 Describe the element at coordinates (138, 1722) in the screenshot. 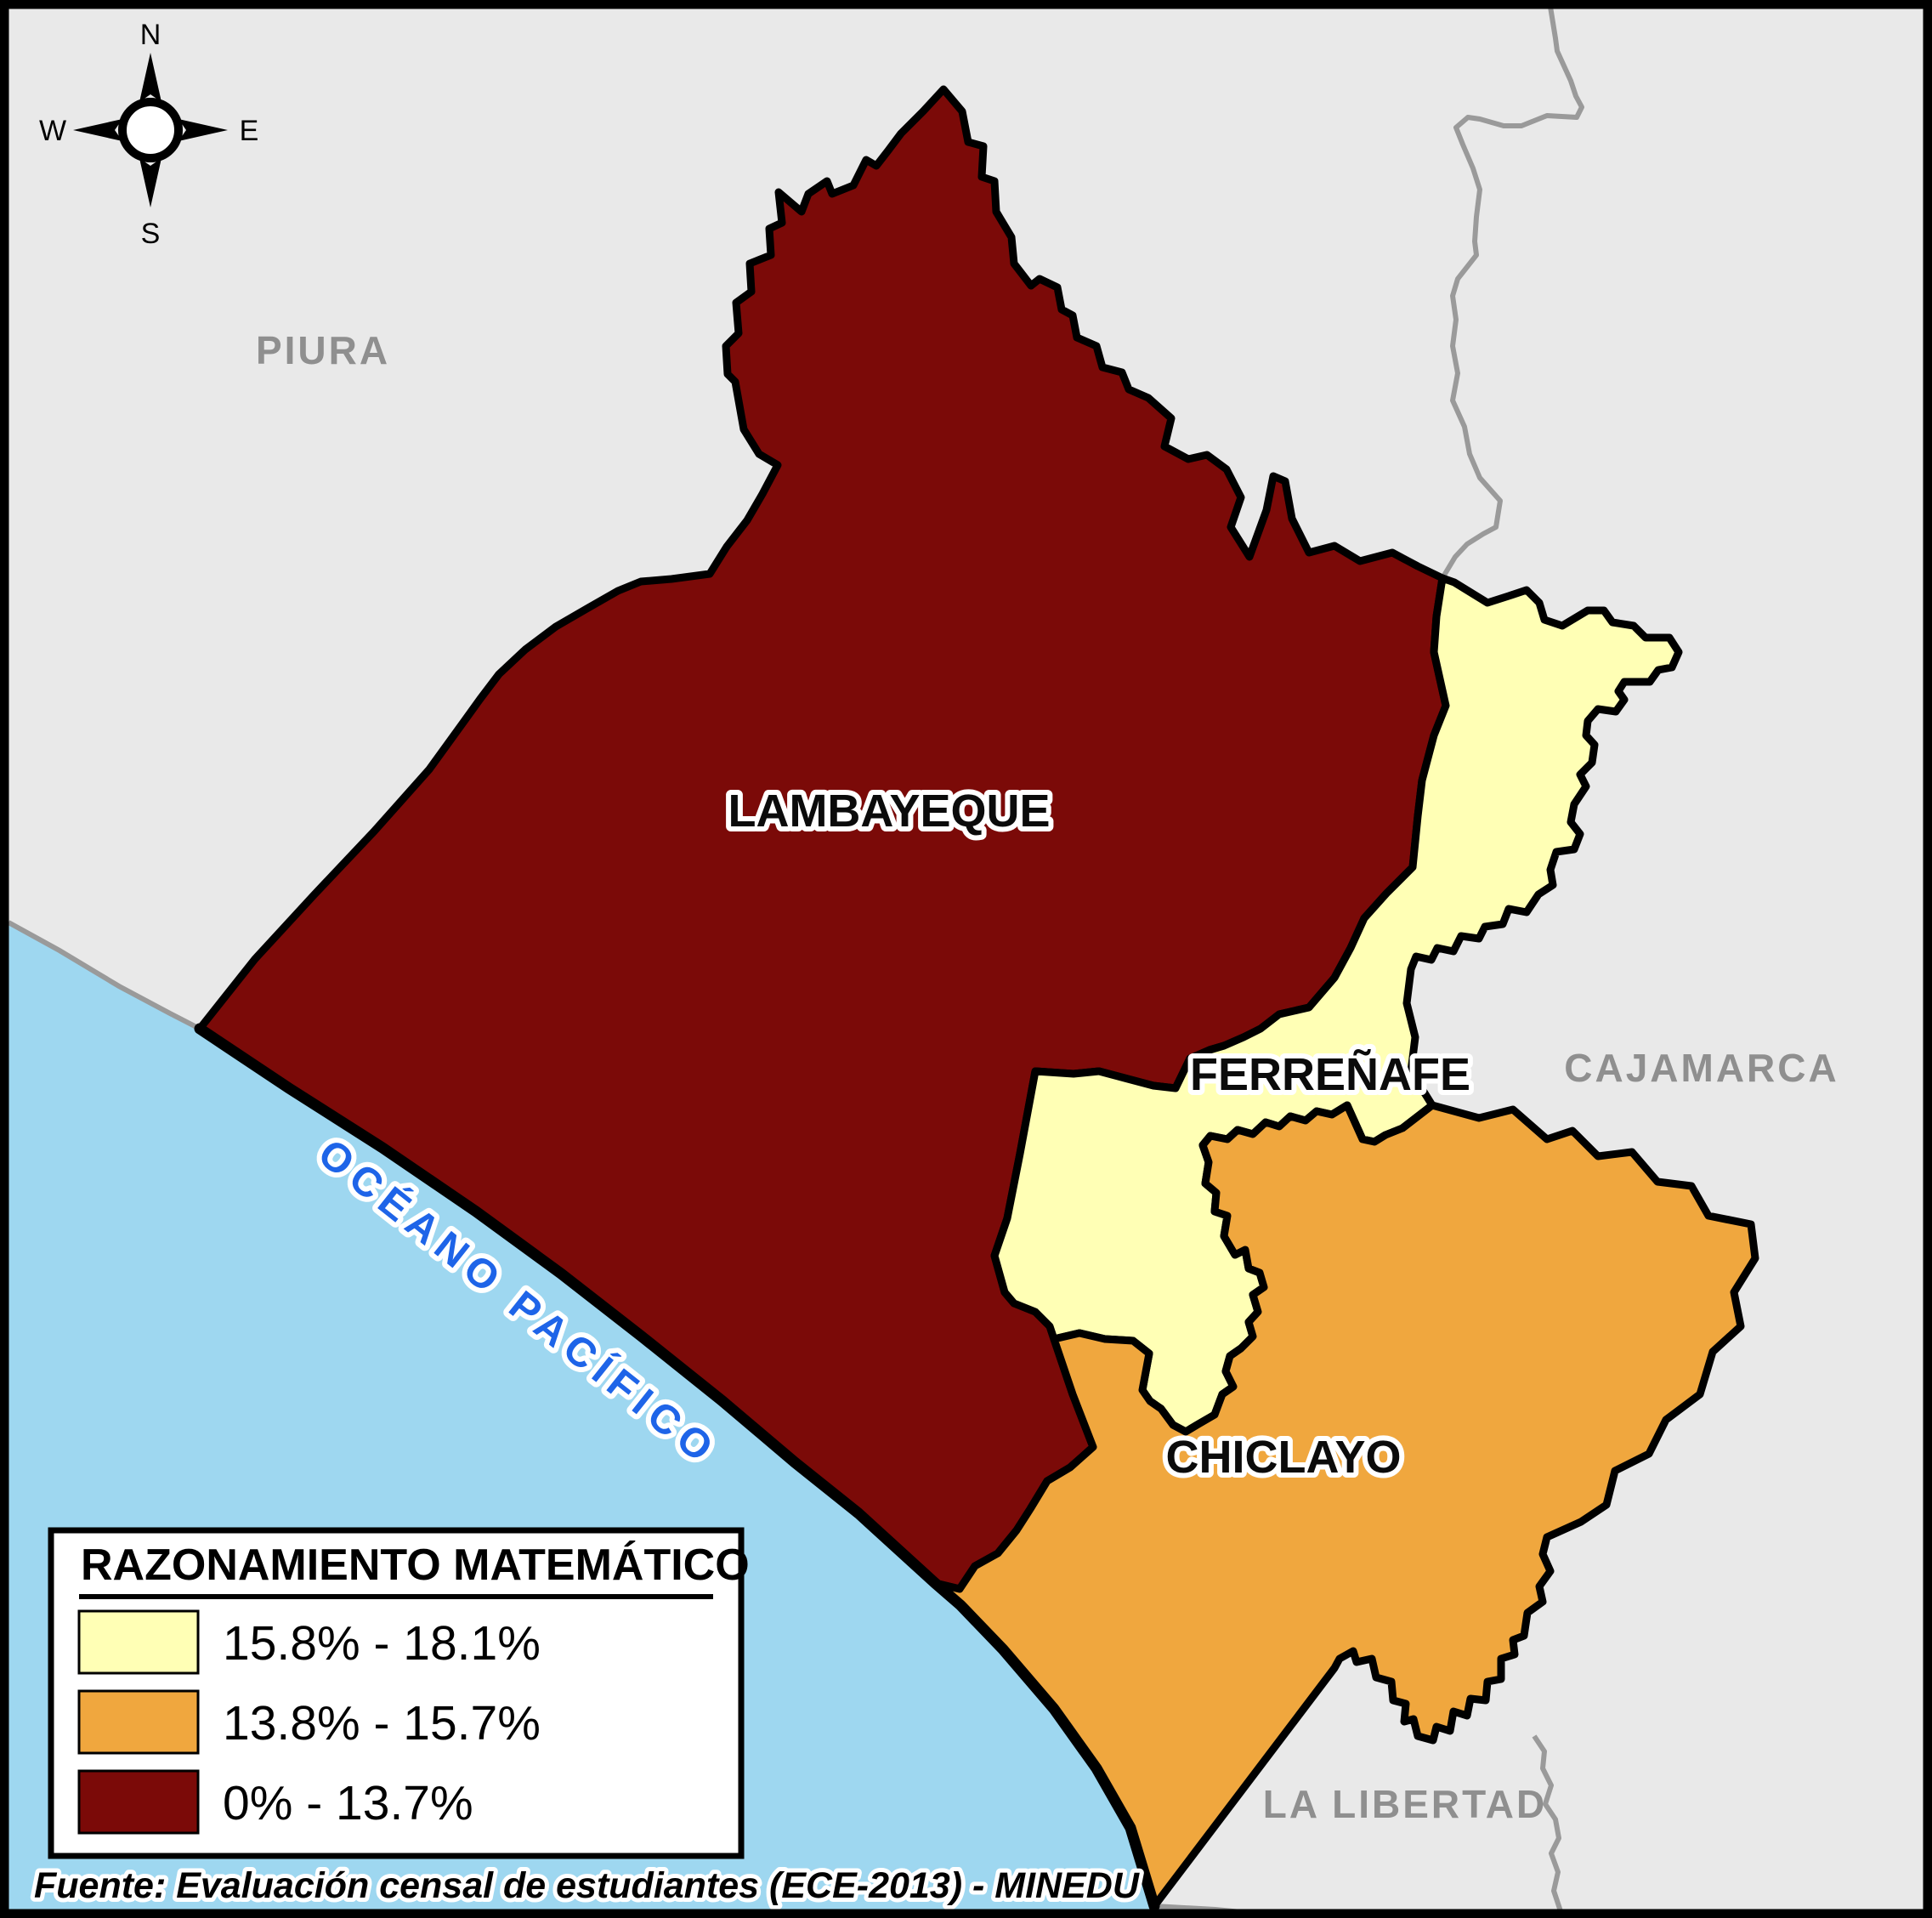

I see `legend-swatch-mid` at that location.